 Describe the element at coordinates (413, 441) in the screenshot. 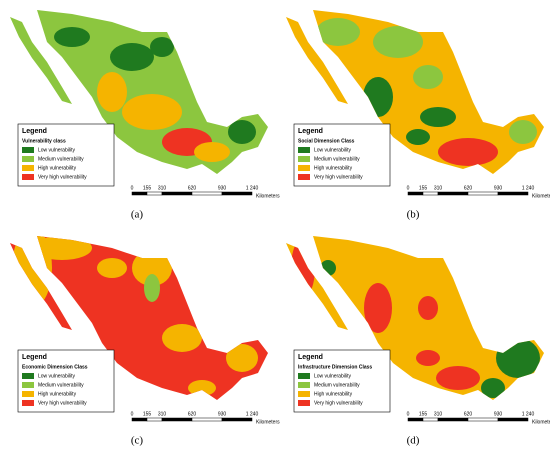

I see `caption: (d)` at that location.